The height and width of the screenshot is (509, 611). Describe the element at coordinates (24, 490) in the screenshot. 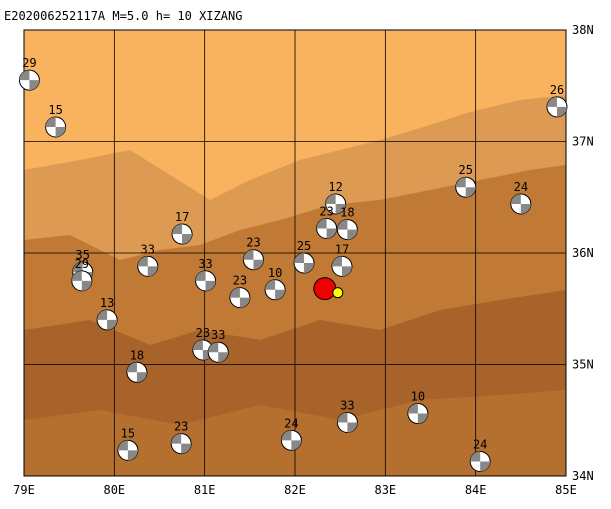

I see `x-tick-label: 79E` at that location.